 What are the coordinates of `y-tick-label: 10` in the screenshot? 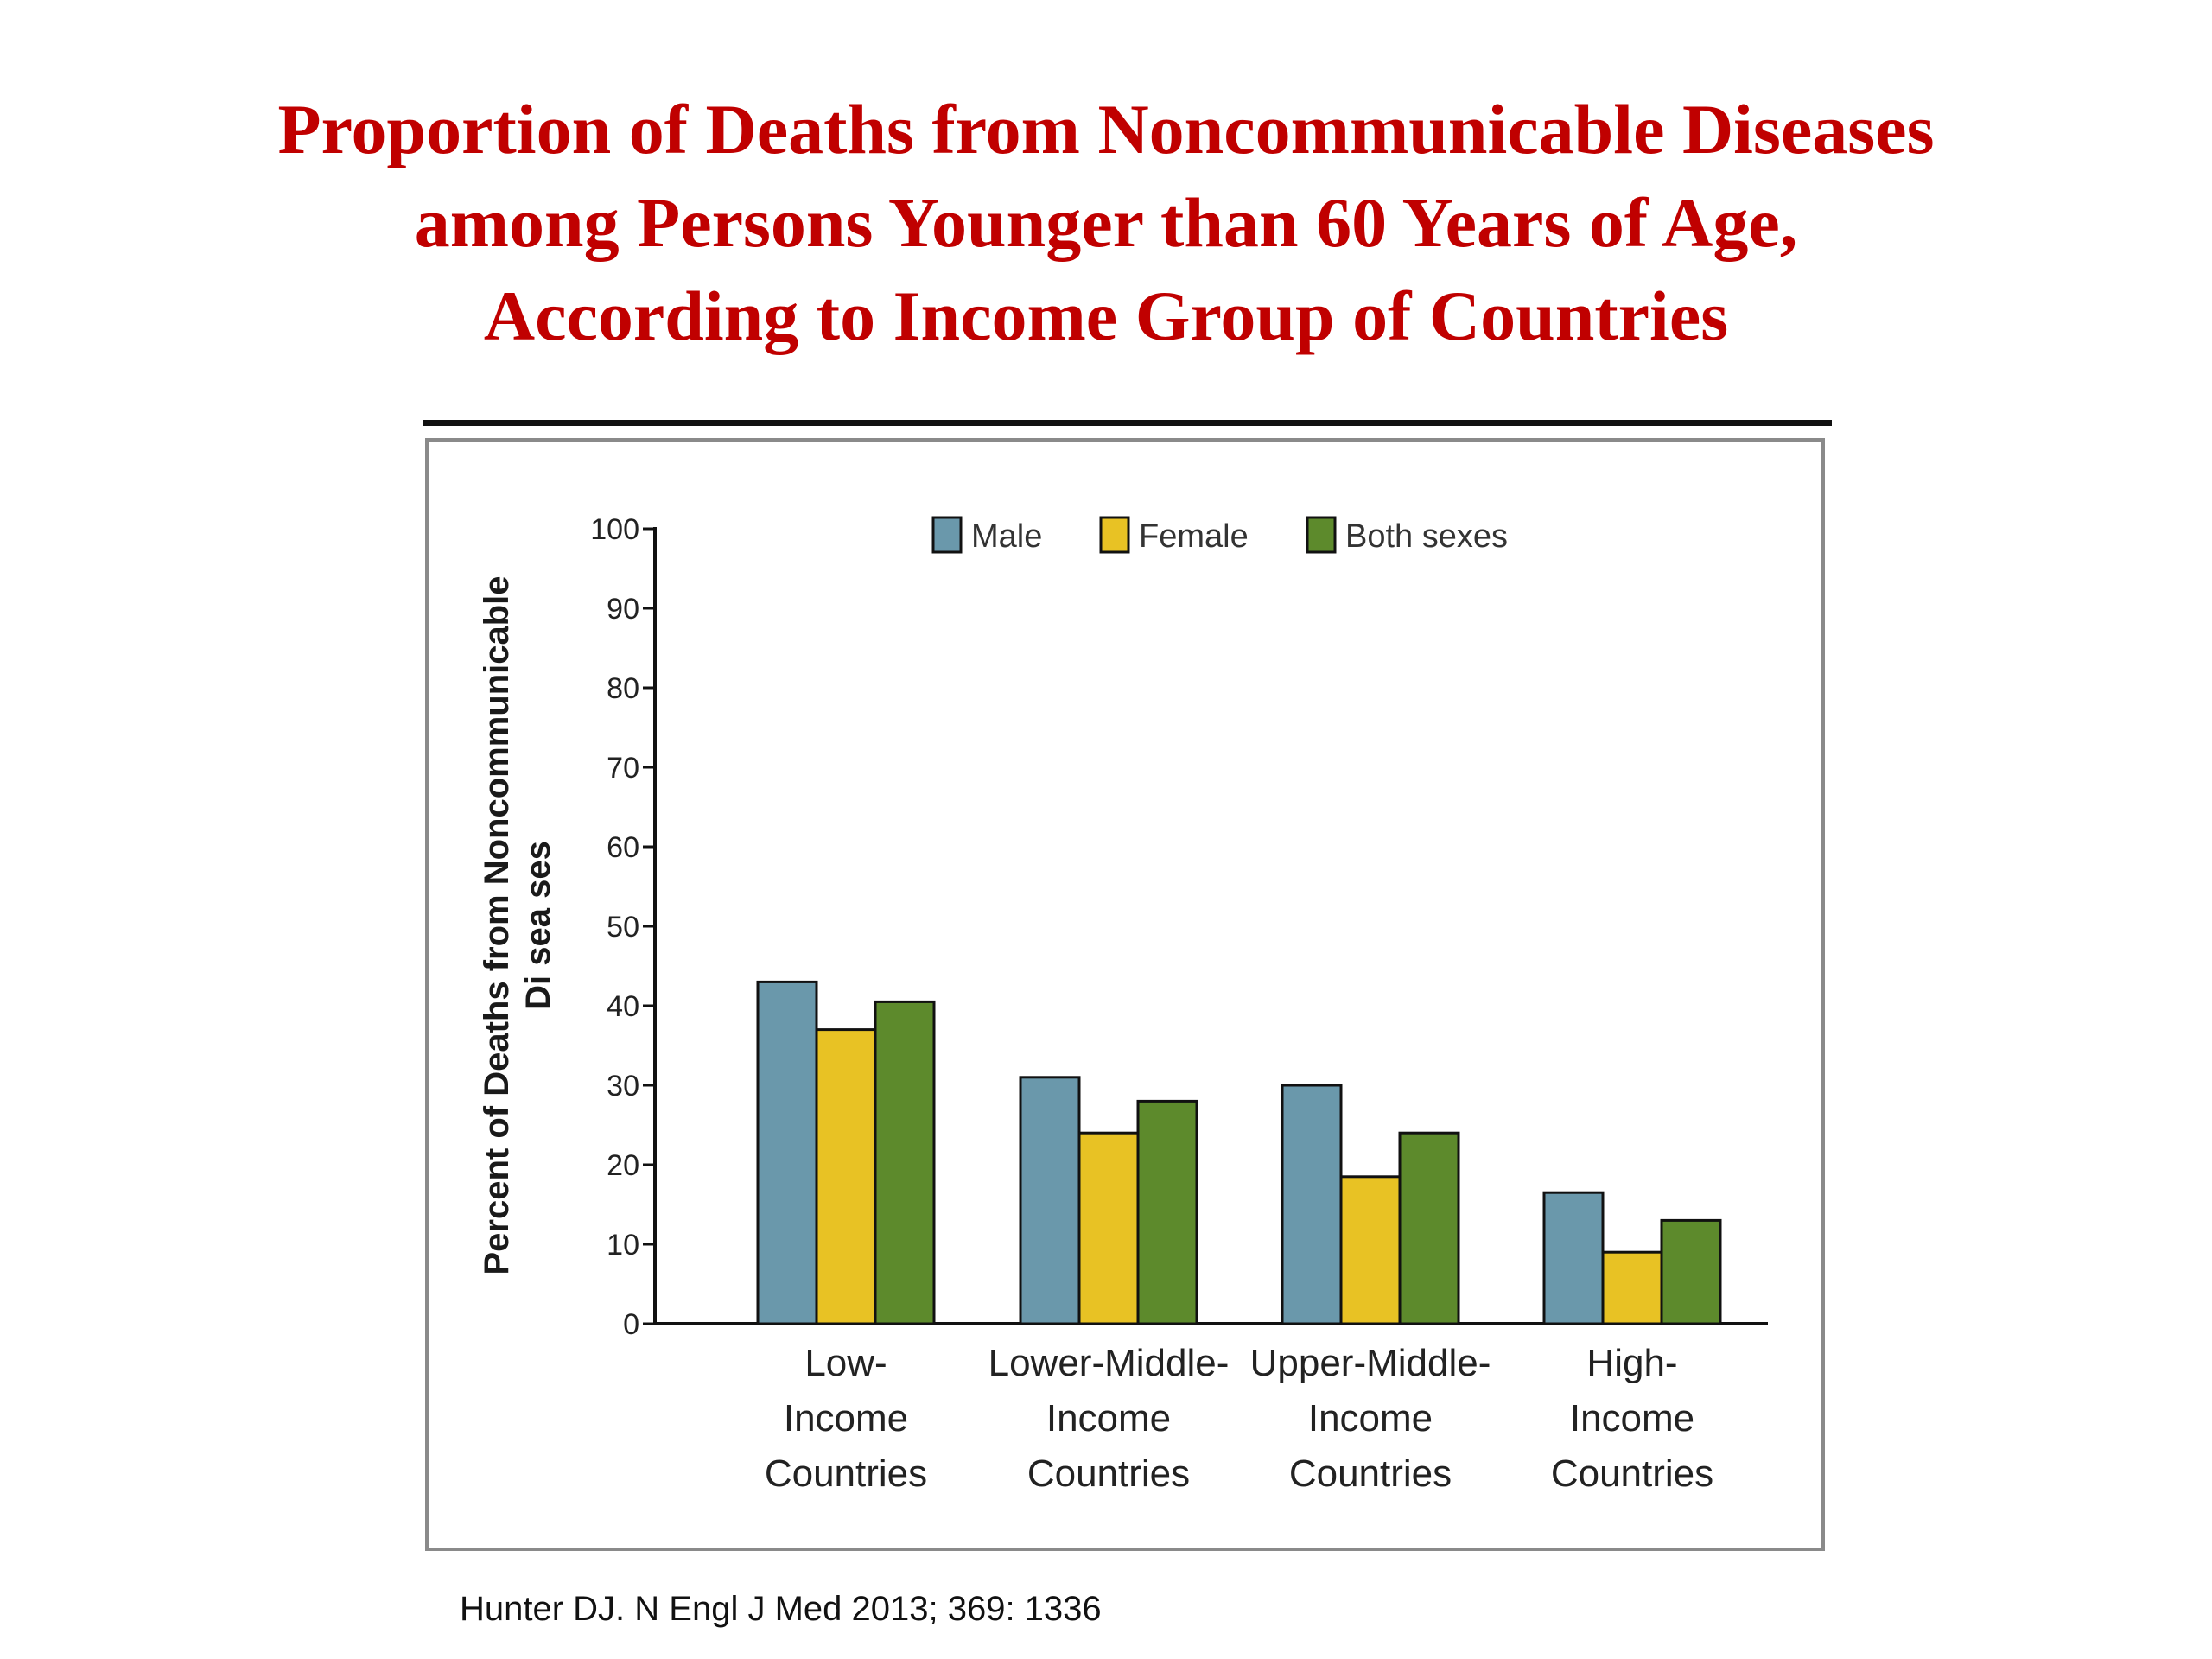 It's located at (623, 1245).